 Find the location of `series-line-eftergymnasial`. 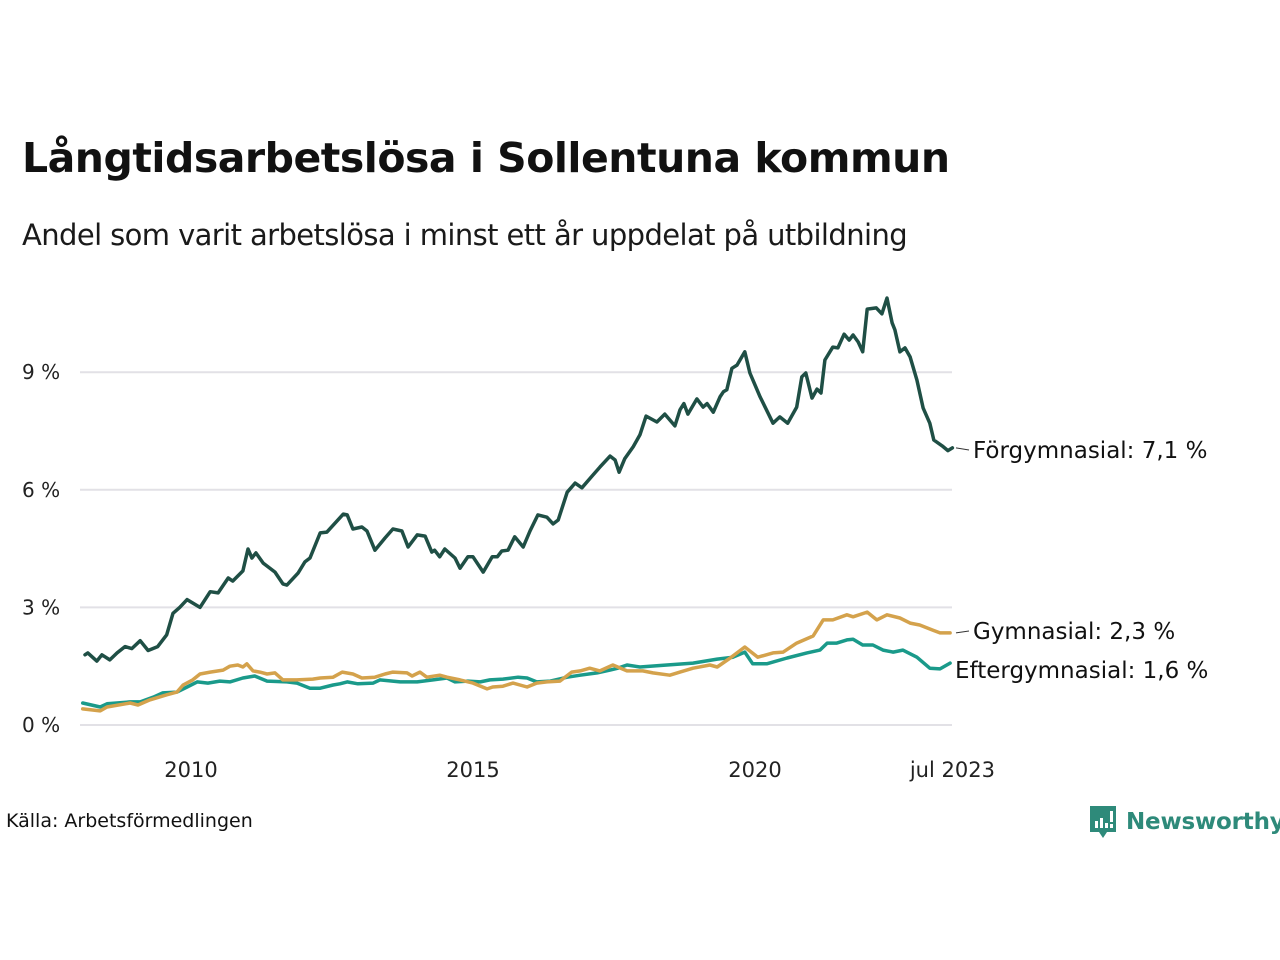

series-line-eftergymnasial is located at coordinates (516, 673).